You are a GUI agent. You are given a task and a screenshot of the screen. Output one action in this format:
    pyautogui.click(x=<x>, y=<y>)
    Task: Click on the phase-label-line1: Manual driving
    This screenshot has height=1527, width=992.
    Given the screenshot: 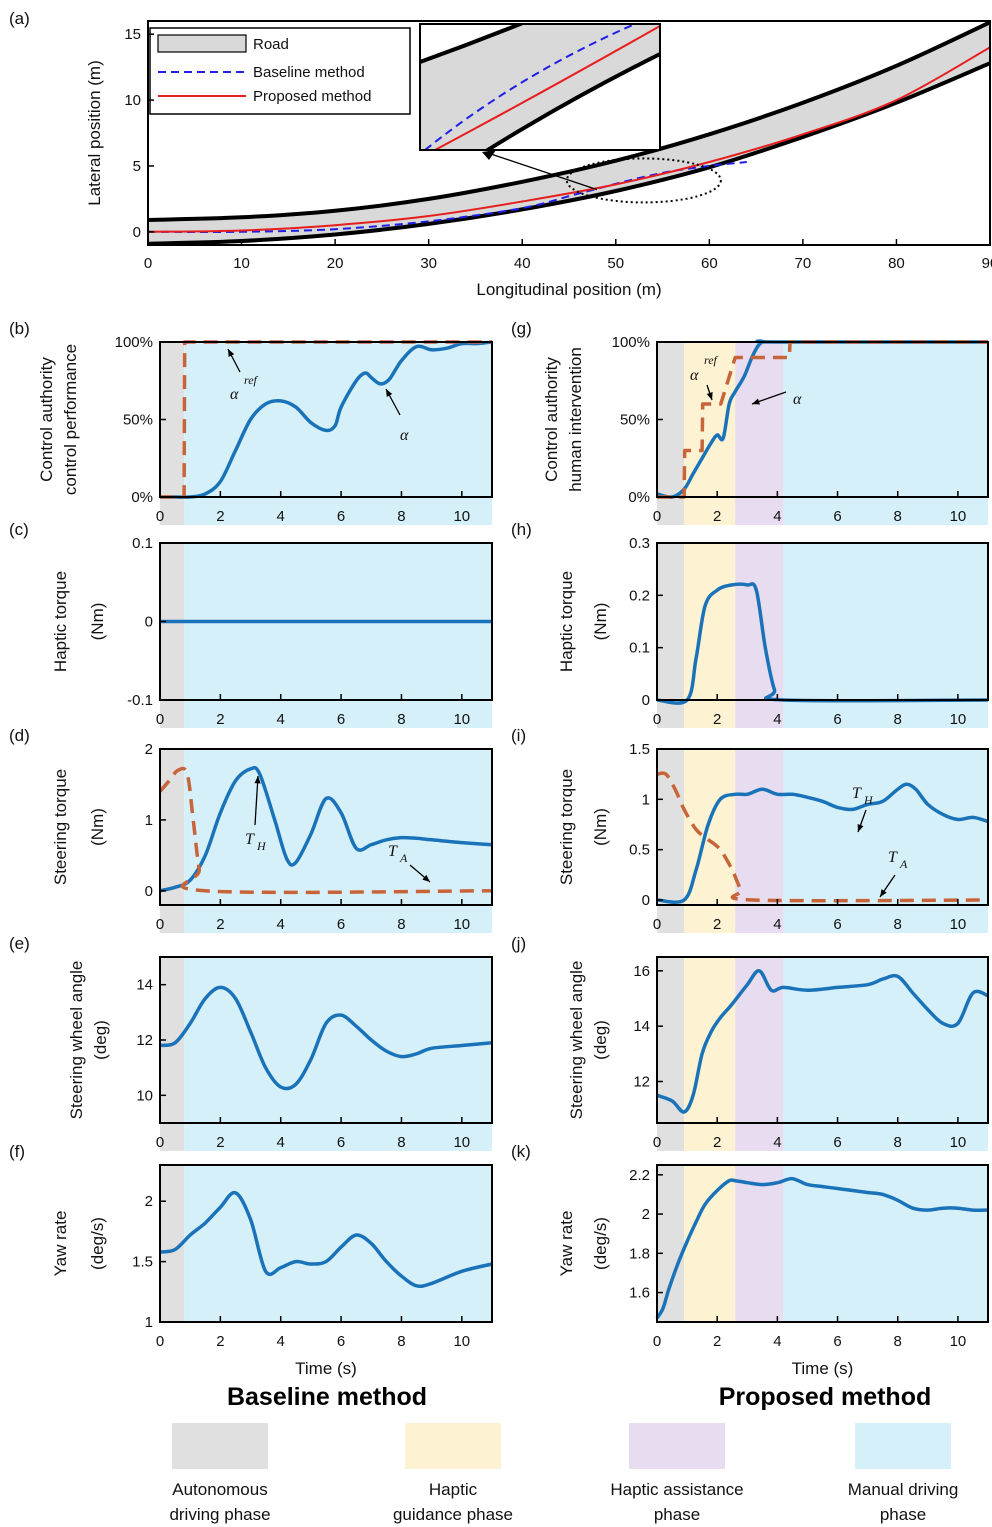 What is the action you would take?
    pyautogui.click(x=903, y=1489)
    